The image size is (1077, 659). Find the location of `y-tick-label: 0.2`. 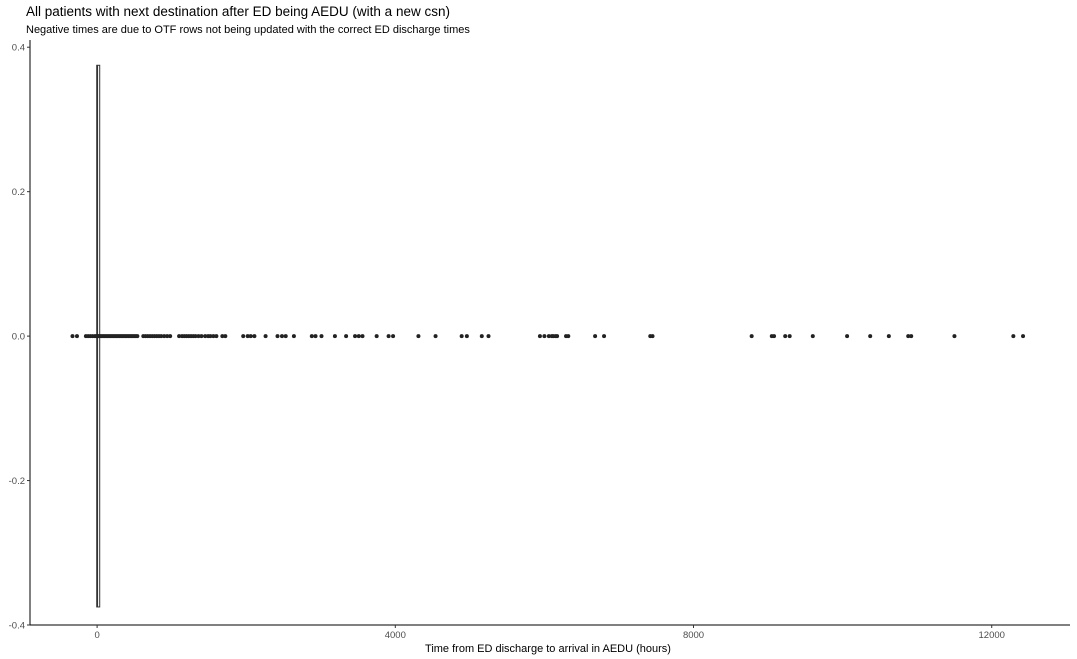

y-tick-label: 0.2 is located at coordinates (18, 192).